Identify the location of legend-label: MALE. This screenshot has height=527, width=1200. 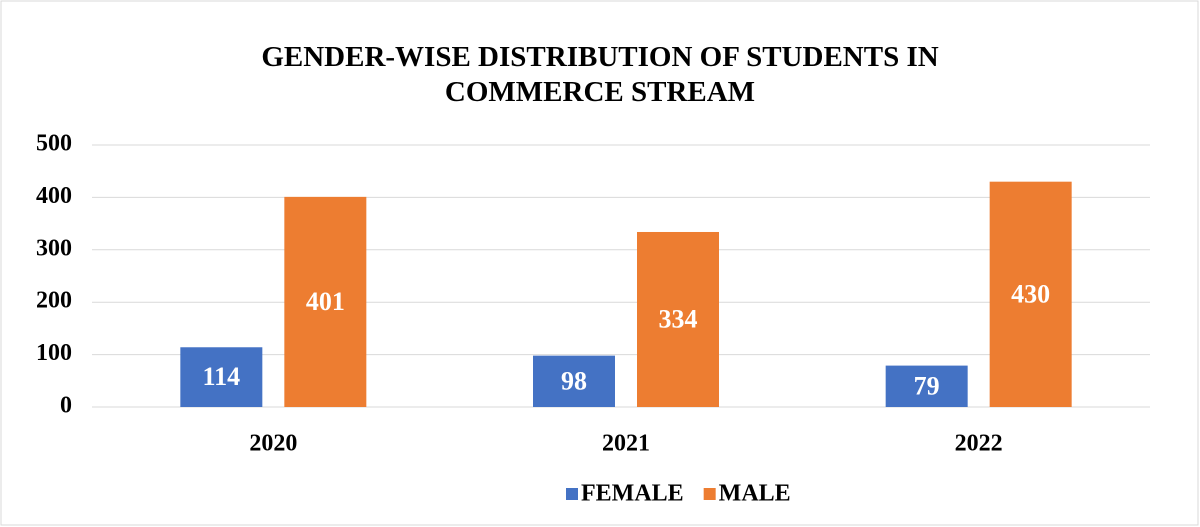
(755, 494).